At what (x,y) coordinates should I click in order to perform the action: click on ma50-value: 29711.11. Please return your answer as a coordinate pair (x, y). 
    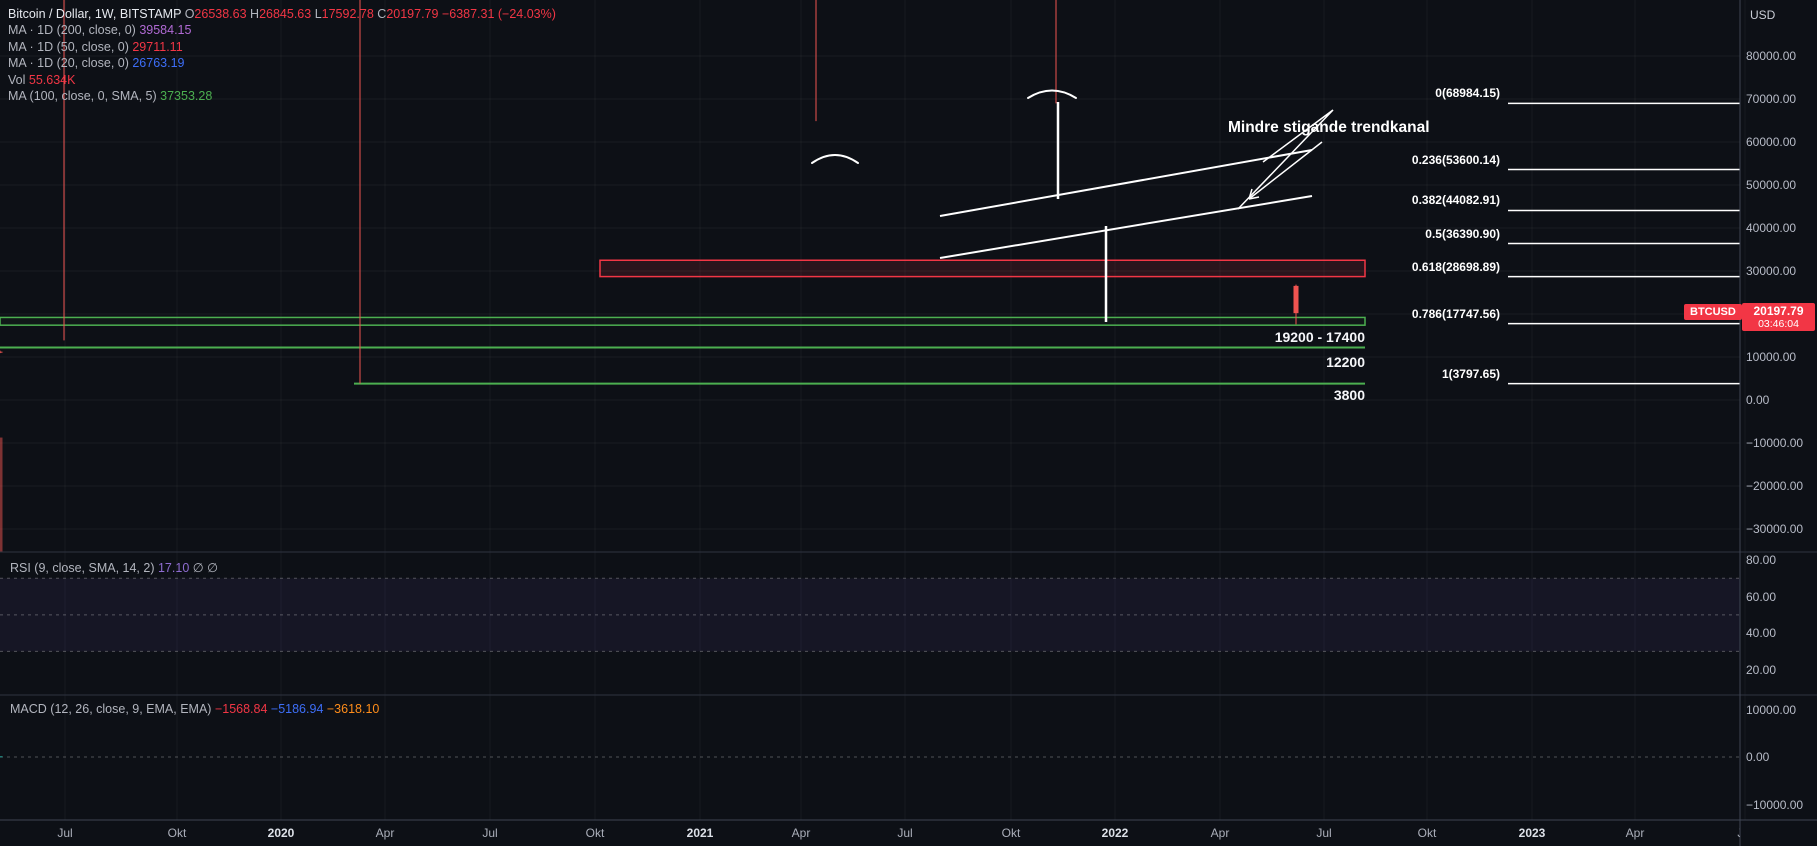
    Looking at the image, I should click on (157, 46).